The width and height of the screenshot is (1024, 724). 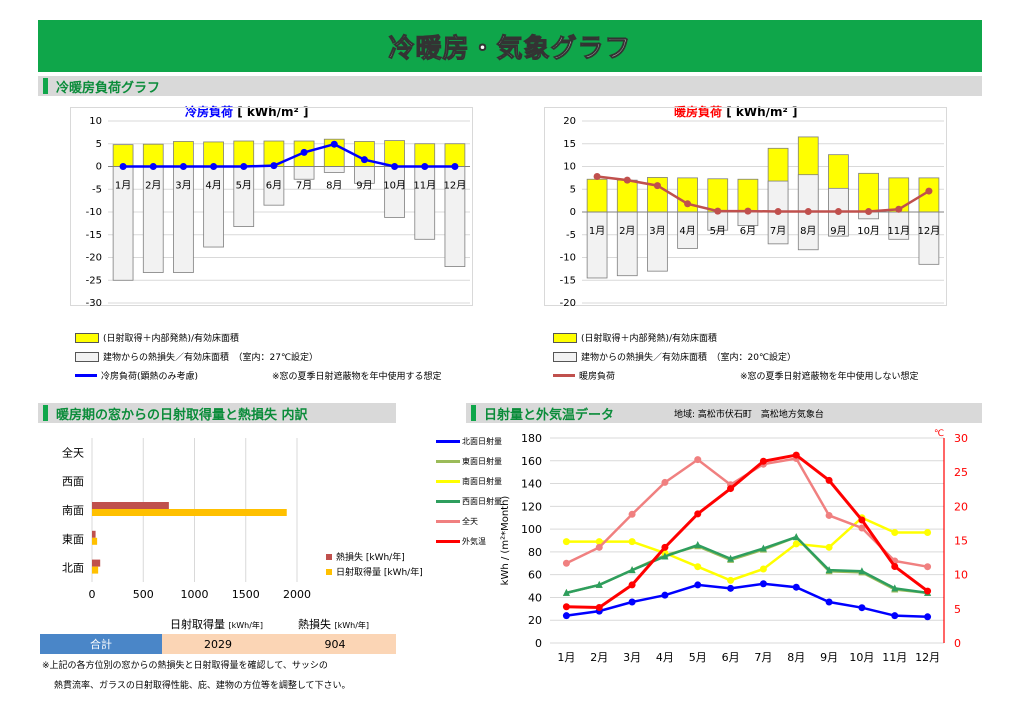 I want to click on legend-label: 暖房負荷, so click(x=597, y=377).